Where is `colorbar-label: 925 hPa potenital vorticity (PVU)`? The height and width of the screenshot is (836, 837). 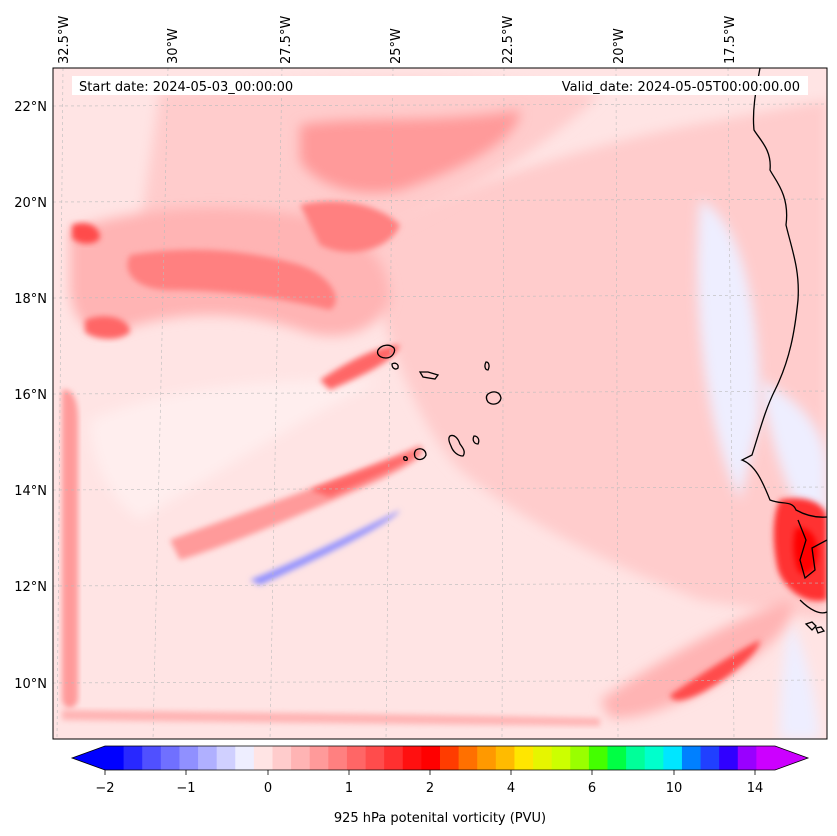 colorbar-label: 925 hPa potenital vorticity (PVU) is located at coordinates (440, 818).